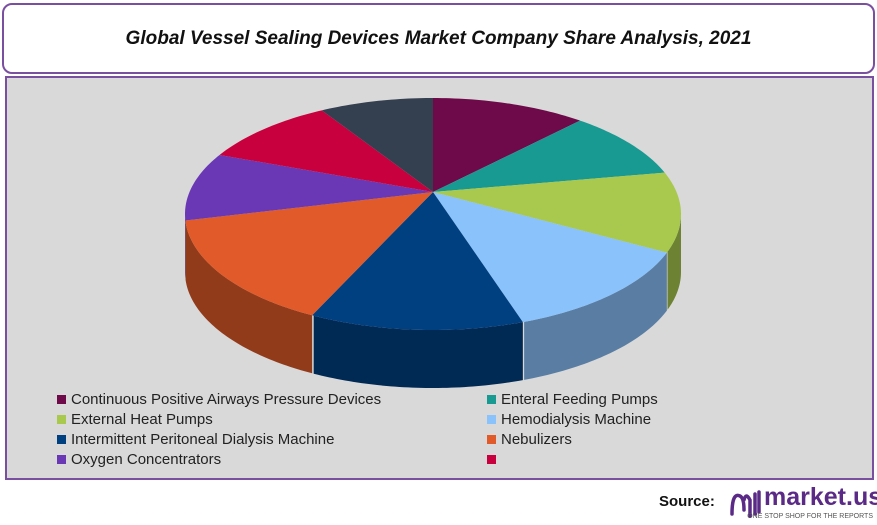 The width and height of the screenshot is (877, 525). I want to click on legend-label: External Heat Pumps, so click(142, 419).